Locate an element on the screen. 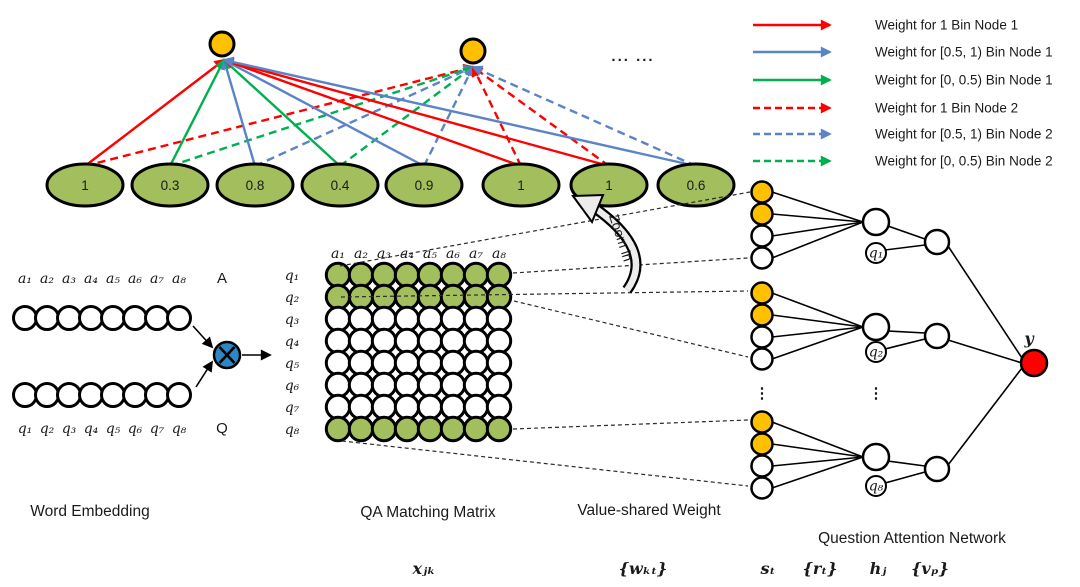  word-embedding-caption: Word Embedding is located at coordinates (89, 511).